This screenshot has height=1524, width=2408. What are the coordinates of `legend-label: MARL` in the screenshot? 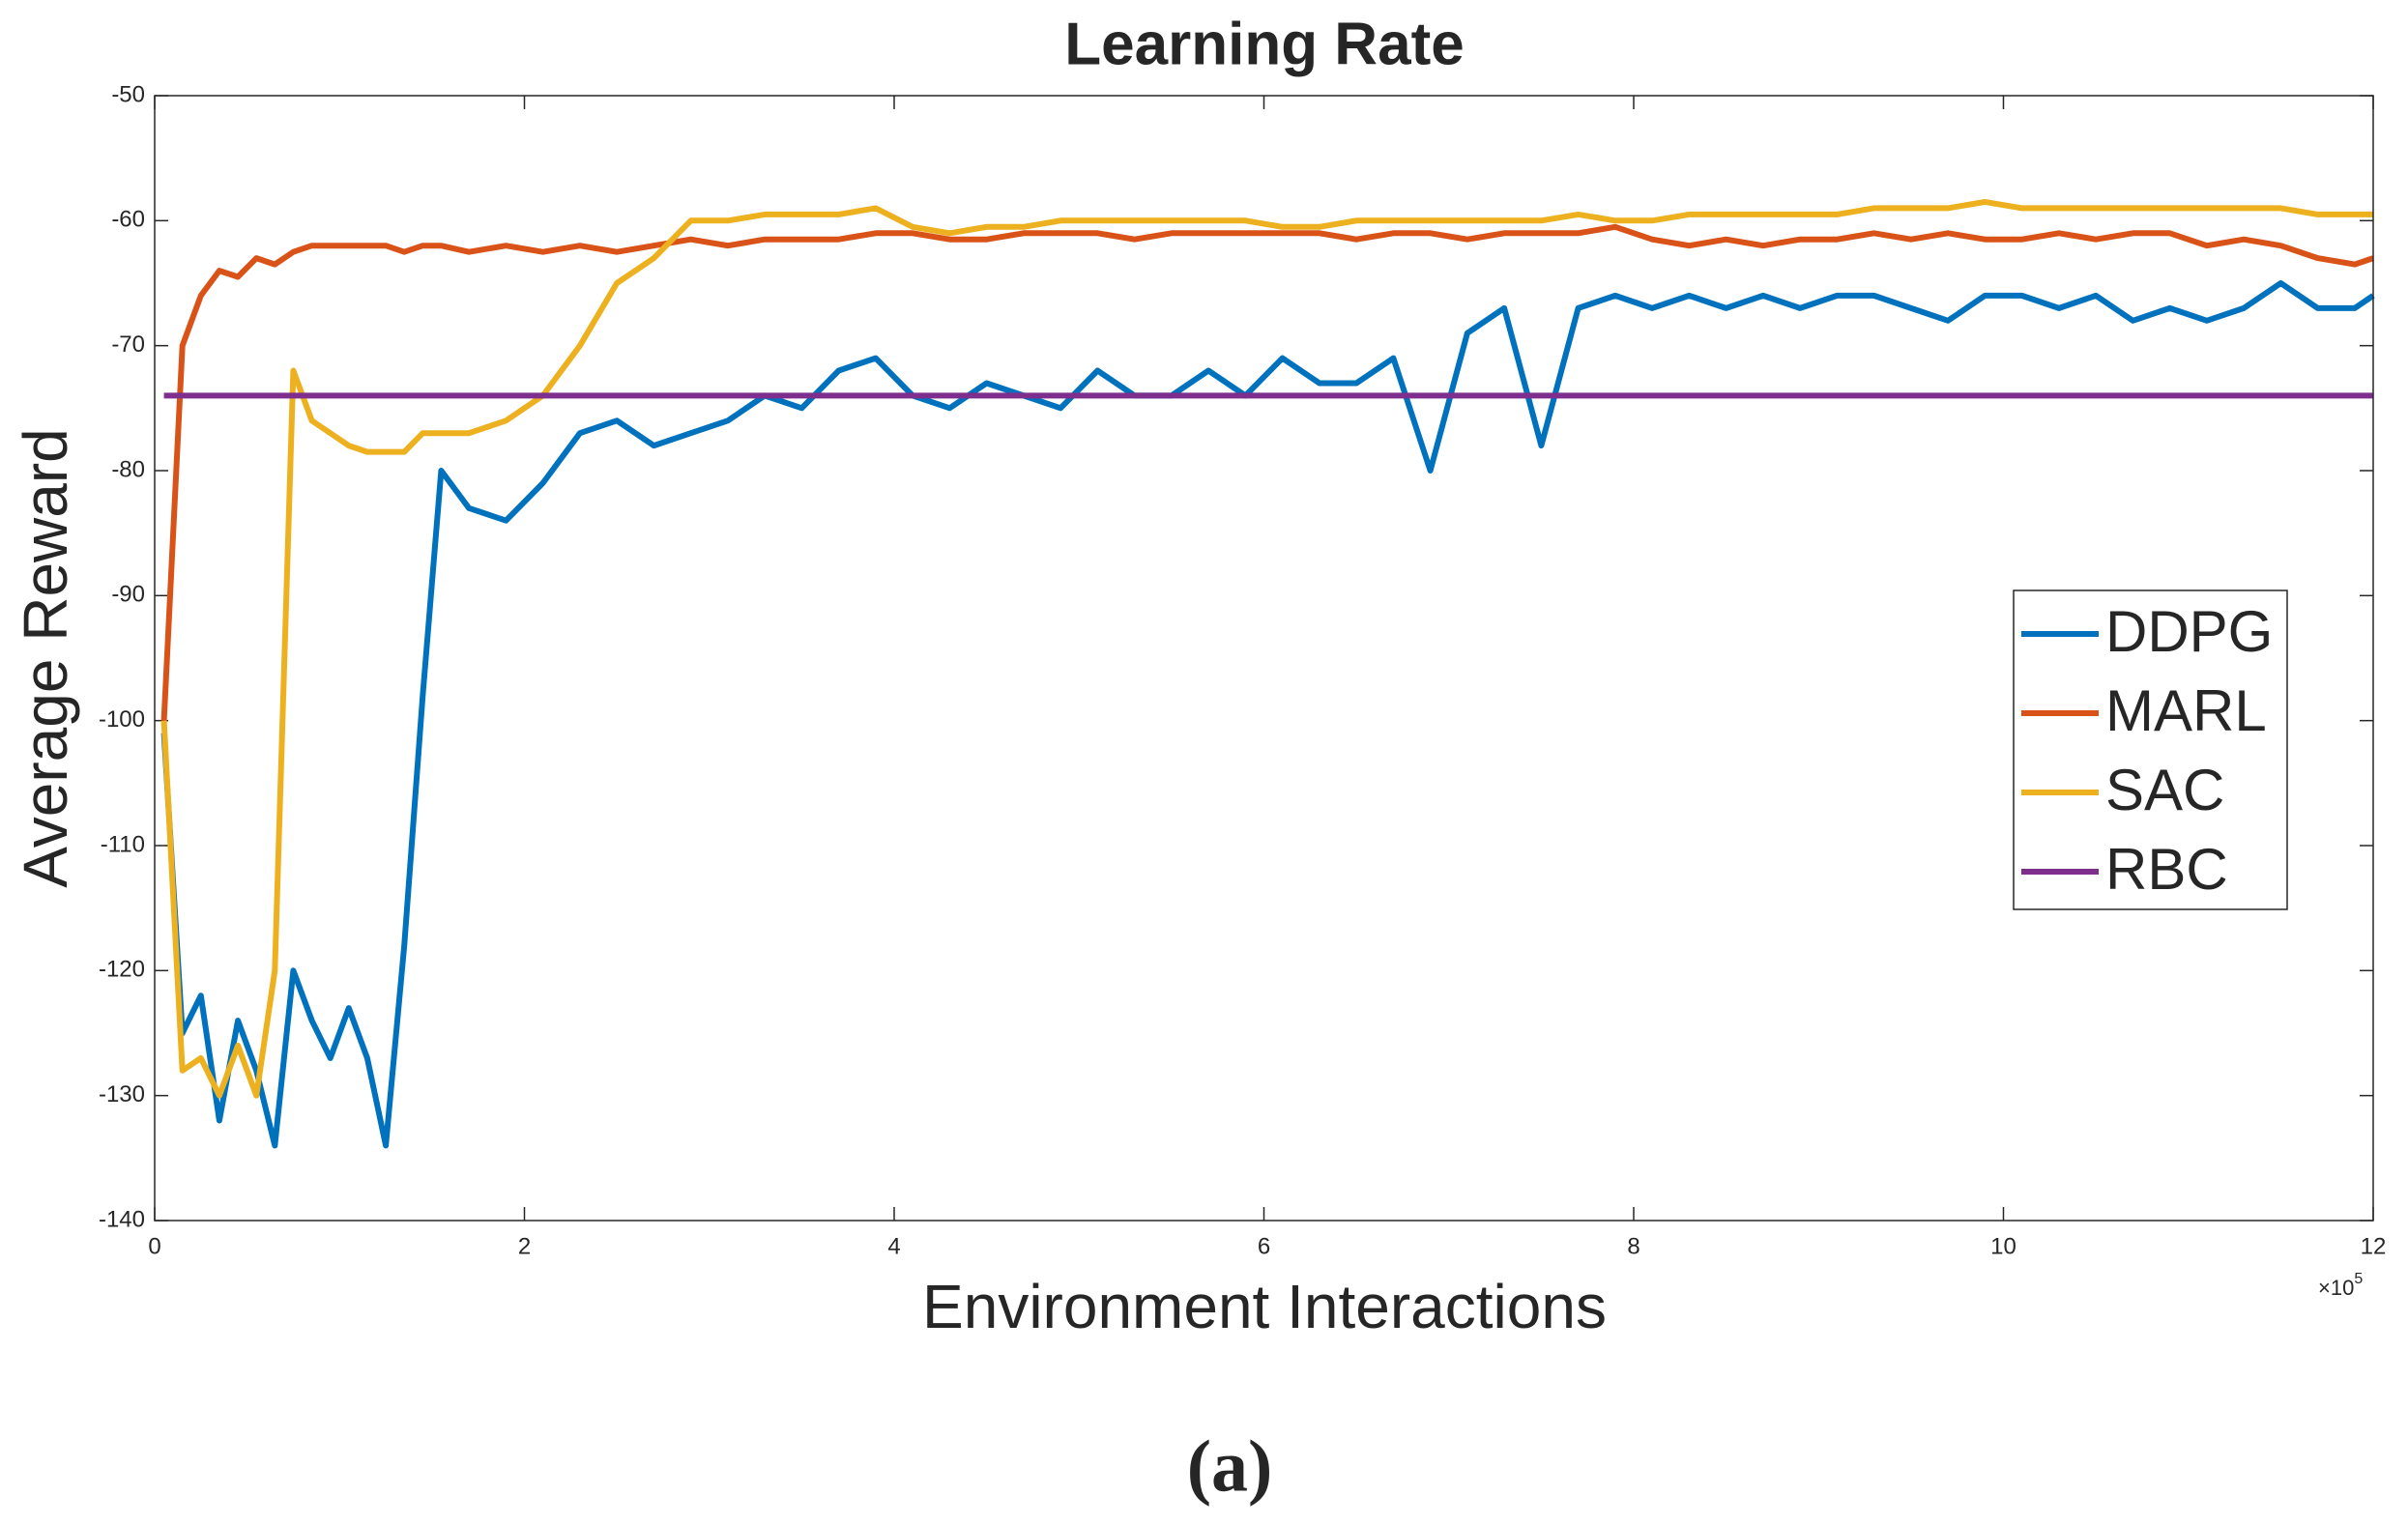 It's located at (2186, 711).